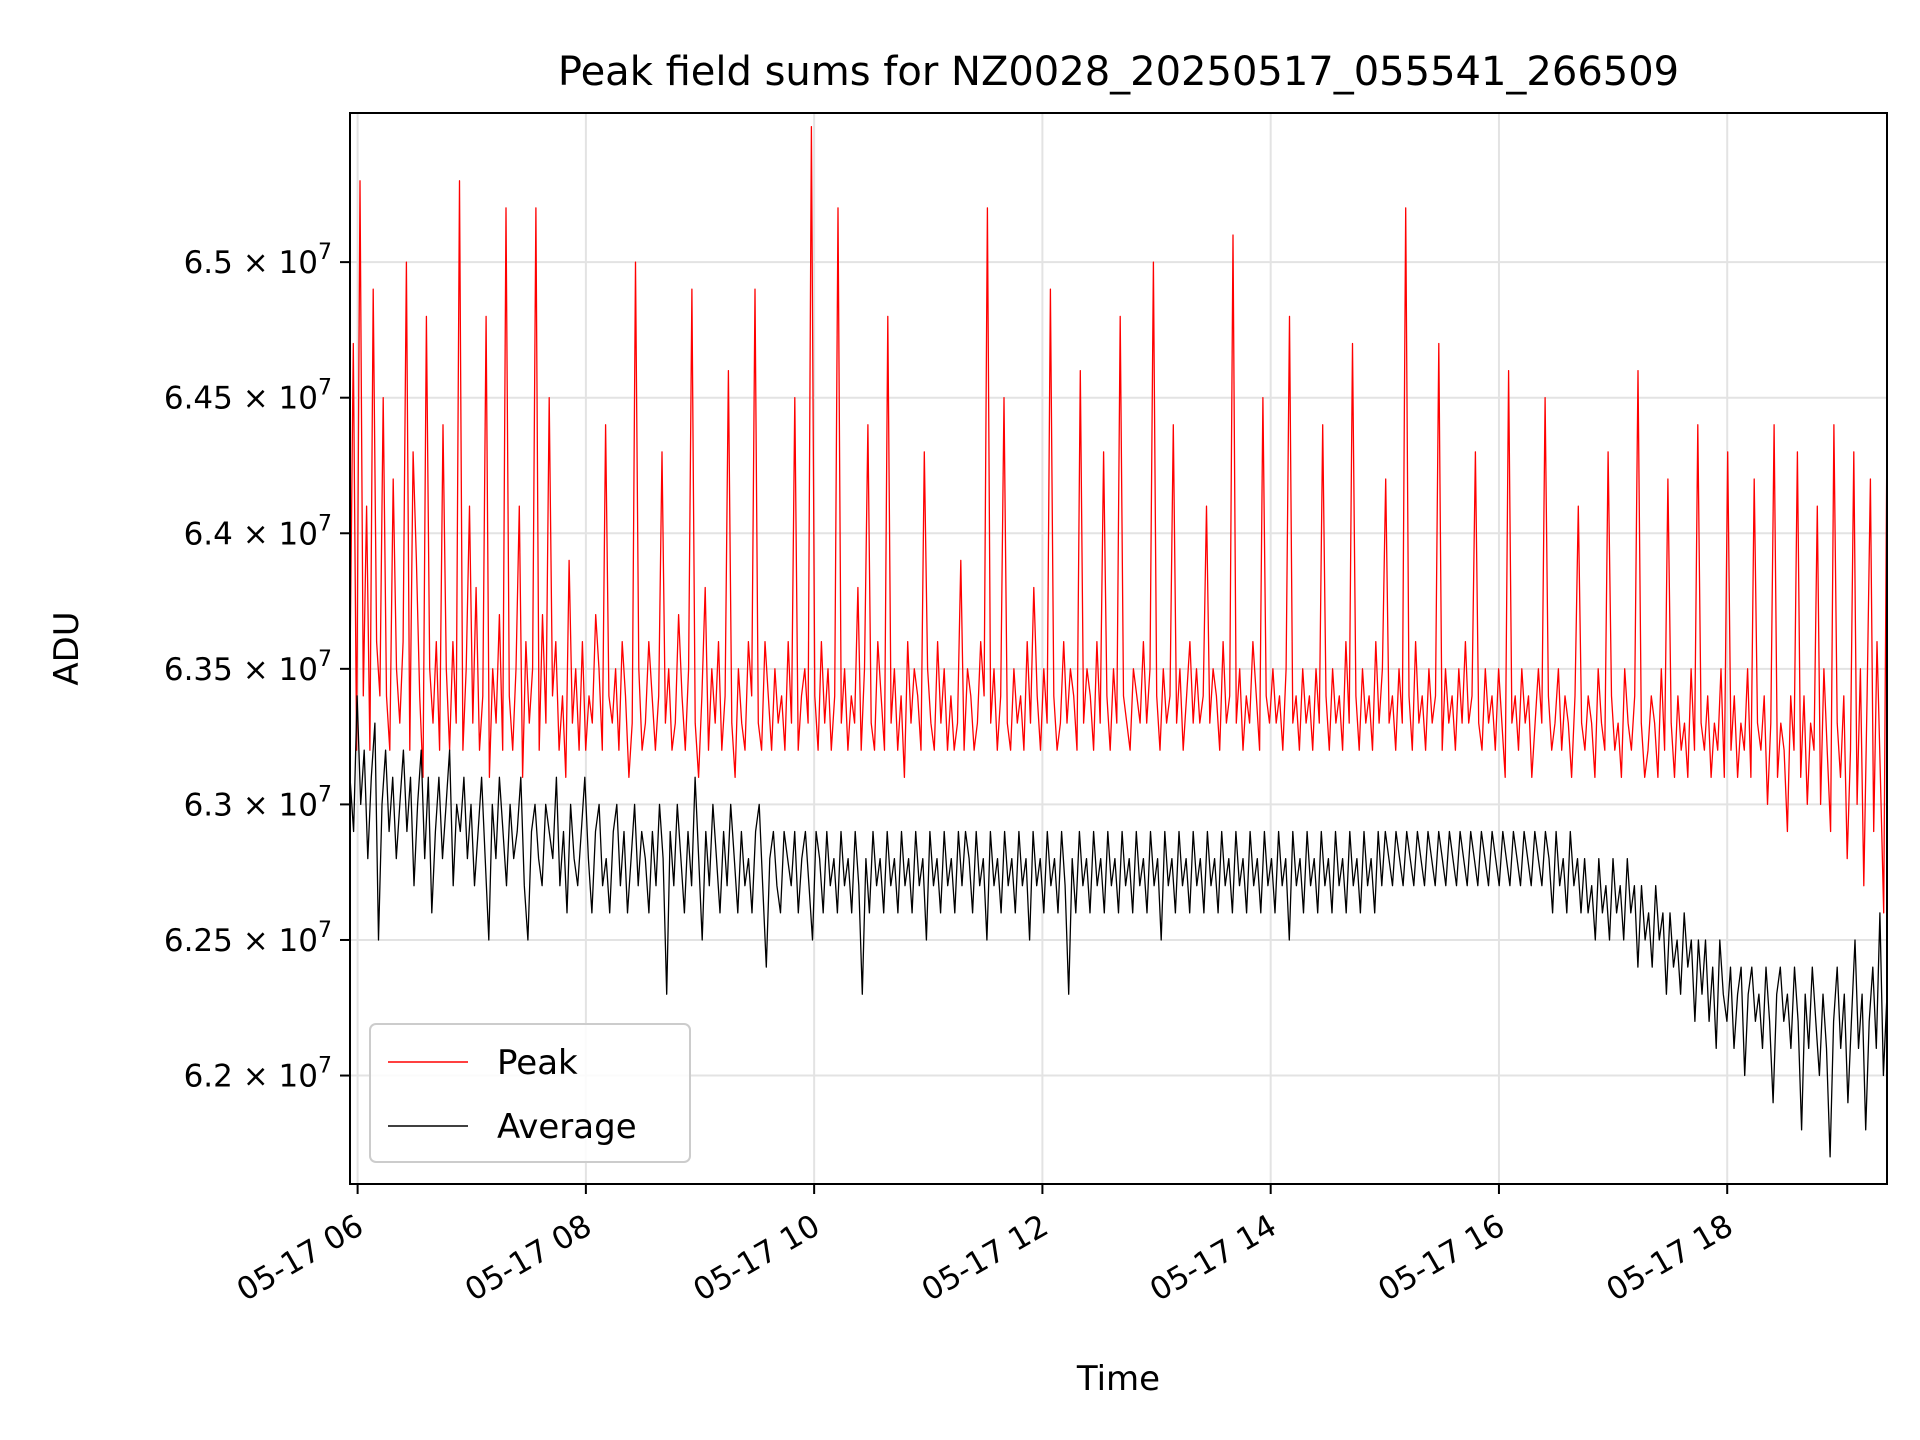 This screenshot has height=1440, width=1920. What do you see at coordinates (67, 648) in the screenshot?
I see `y-axis-label: ADU` at bounding box center [67, 648].